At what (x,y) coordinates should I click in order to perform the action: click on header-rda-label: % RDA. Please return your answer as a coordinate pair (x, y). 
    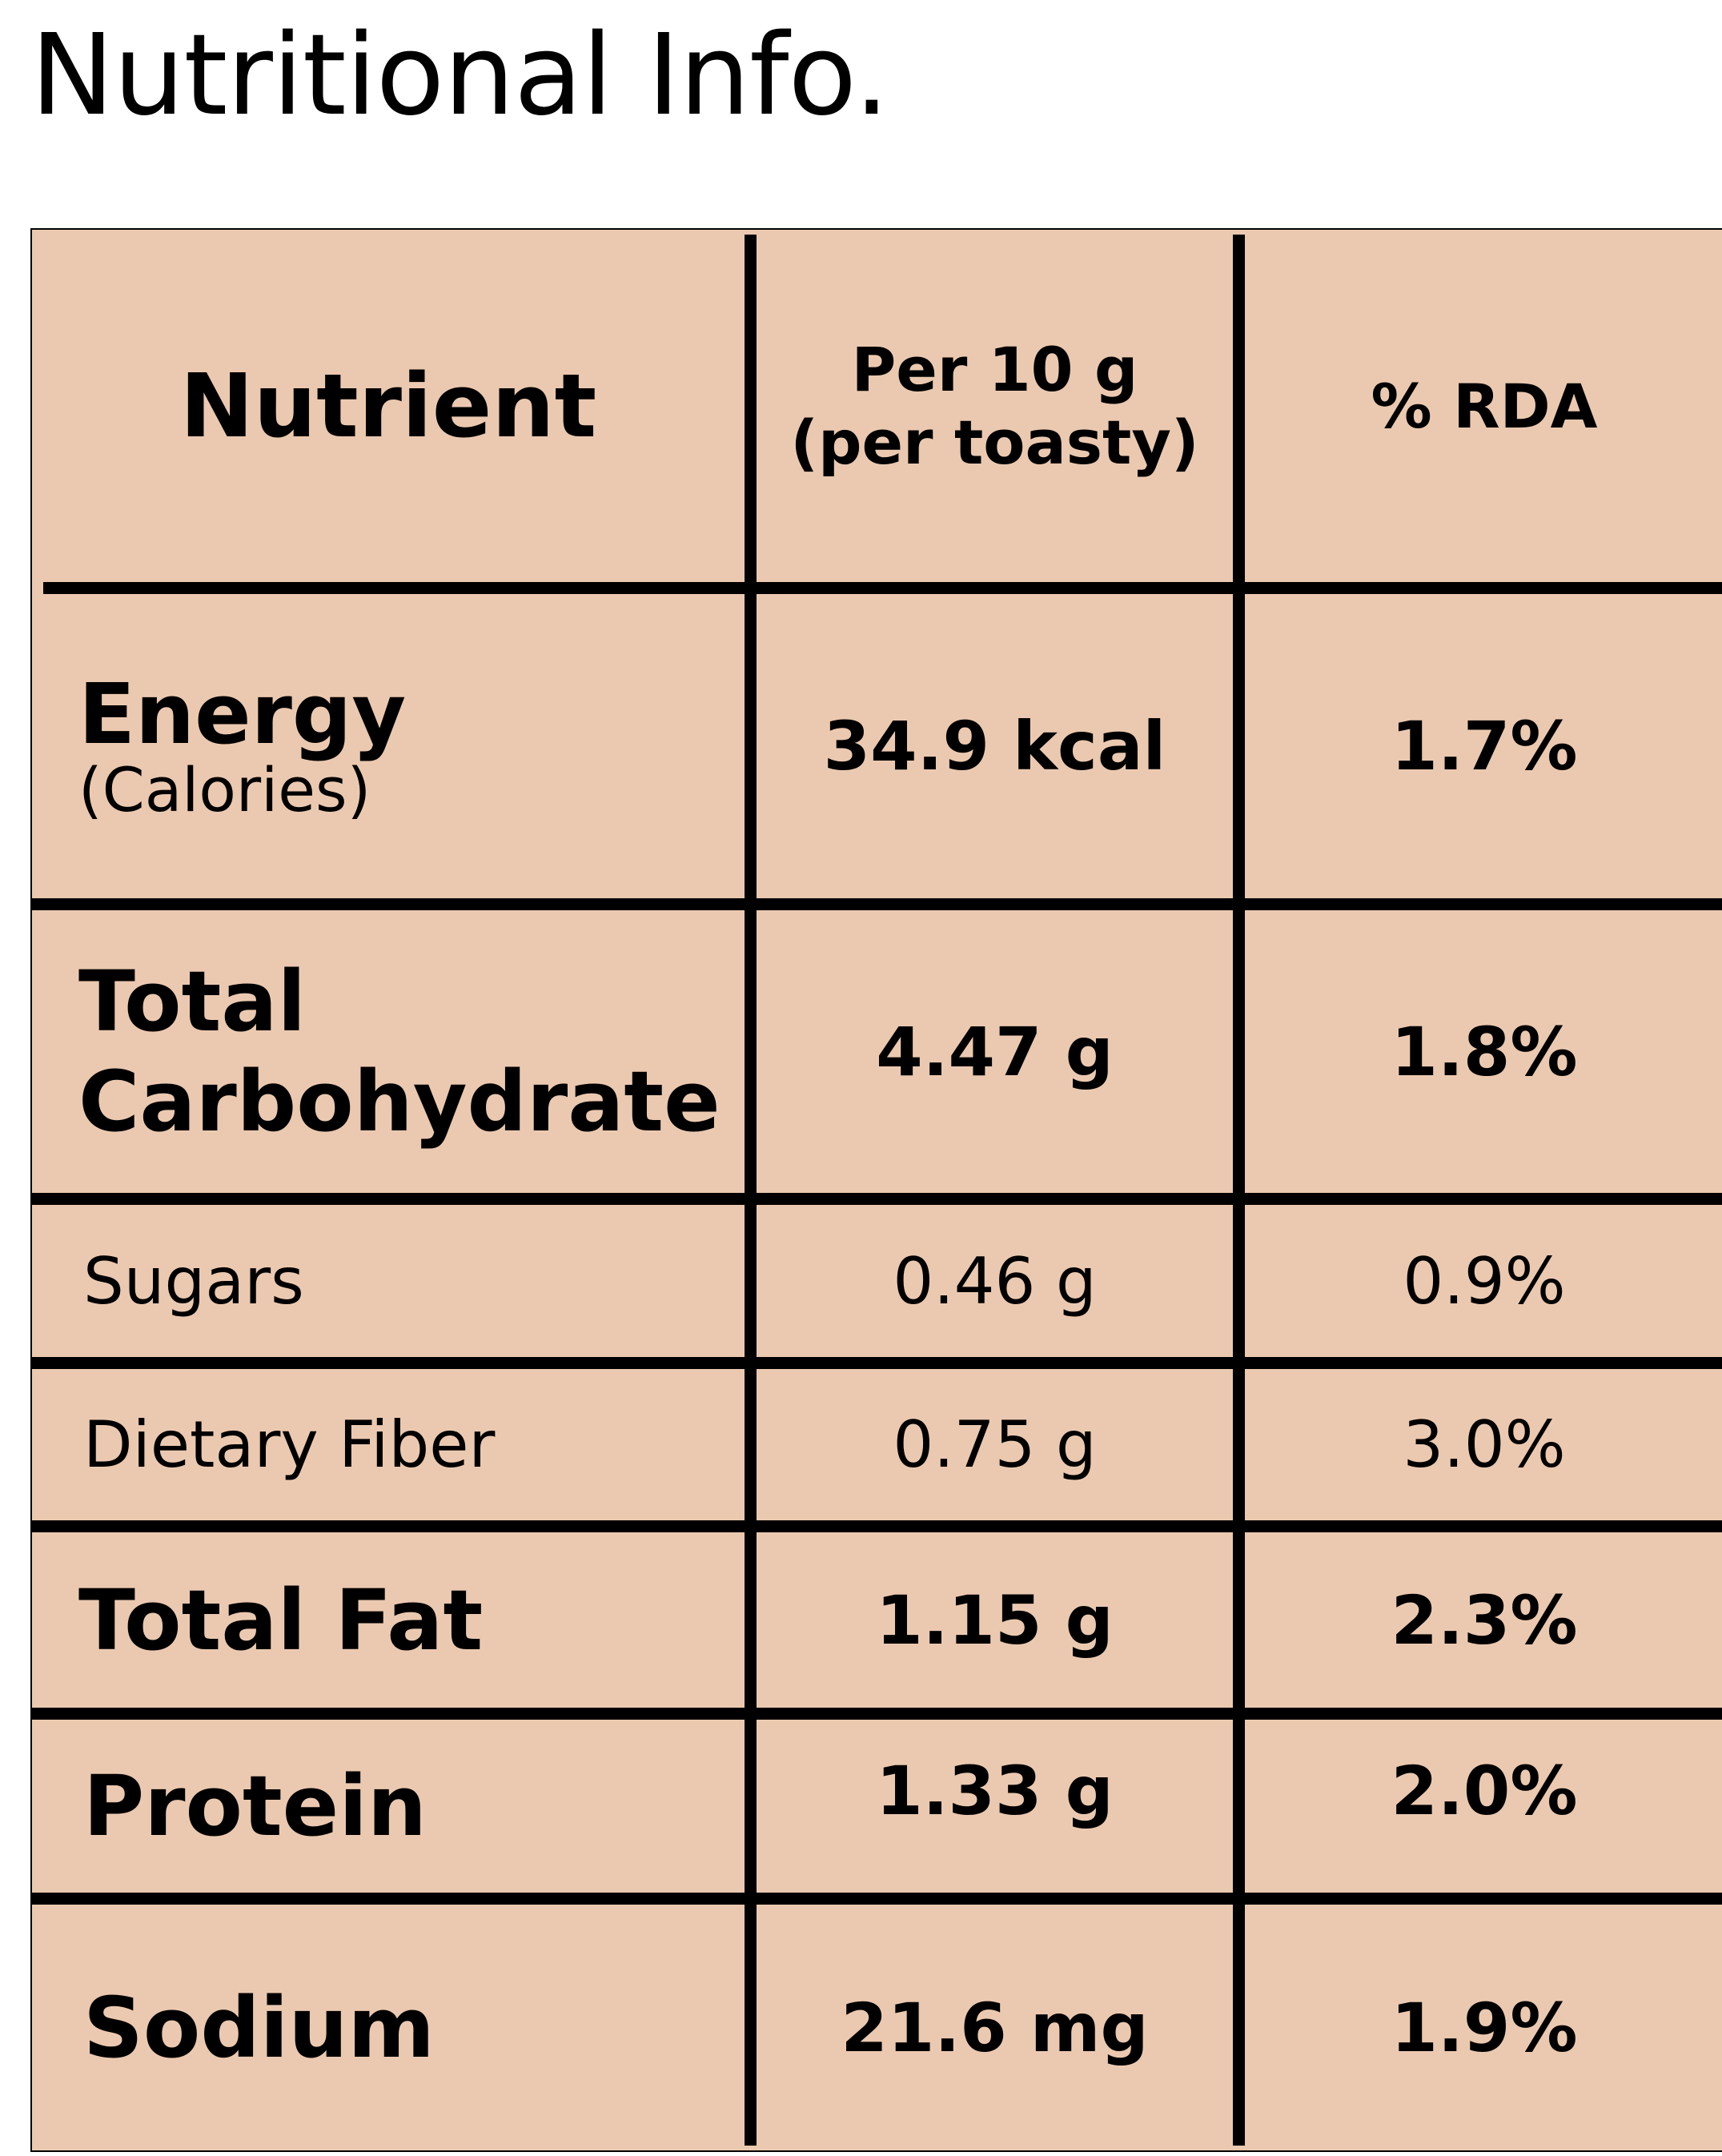
    Looking at the image, I should click on (1484, 406).